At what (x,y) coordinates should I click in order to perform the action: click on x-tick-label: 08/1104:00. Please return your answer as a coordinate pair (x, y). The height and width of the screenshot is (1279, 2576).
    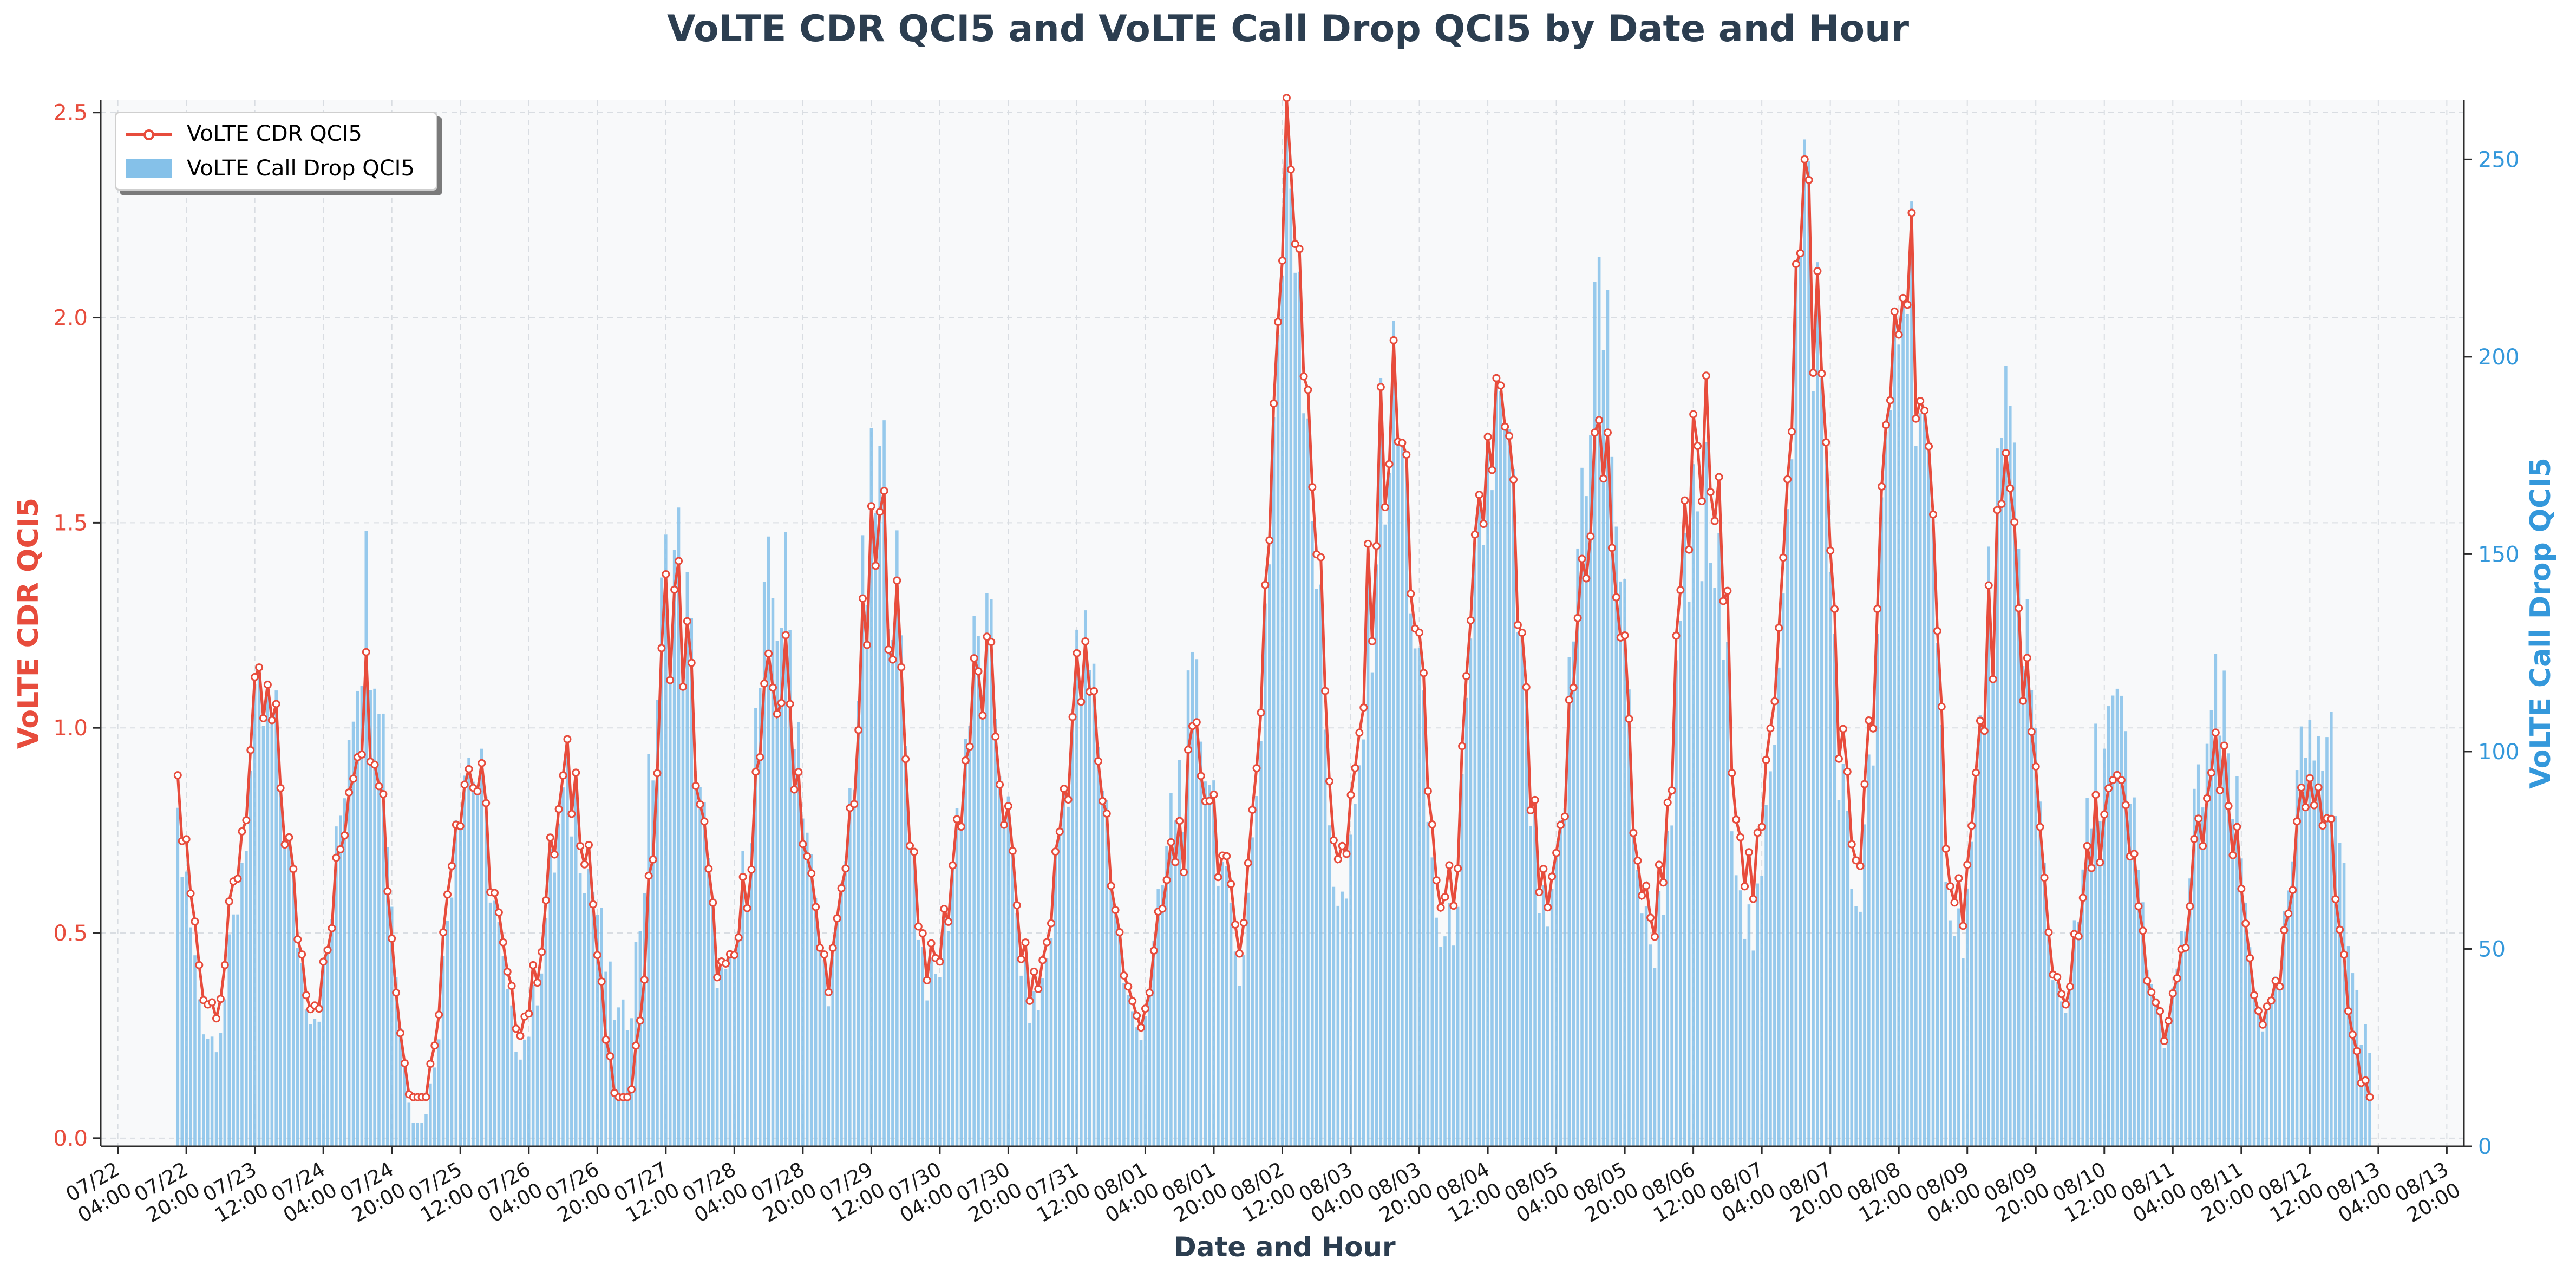
    Looking at the image, I should click on (2154, 1193).